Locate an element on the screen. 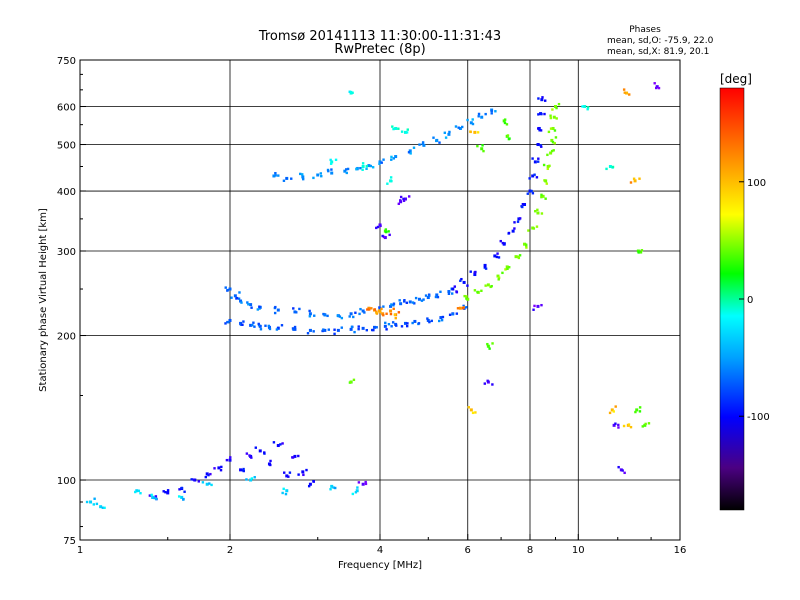 The width and height of the screenshot is (800, 600). y-tick-label: 750 is located at coordinates (66, 61).